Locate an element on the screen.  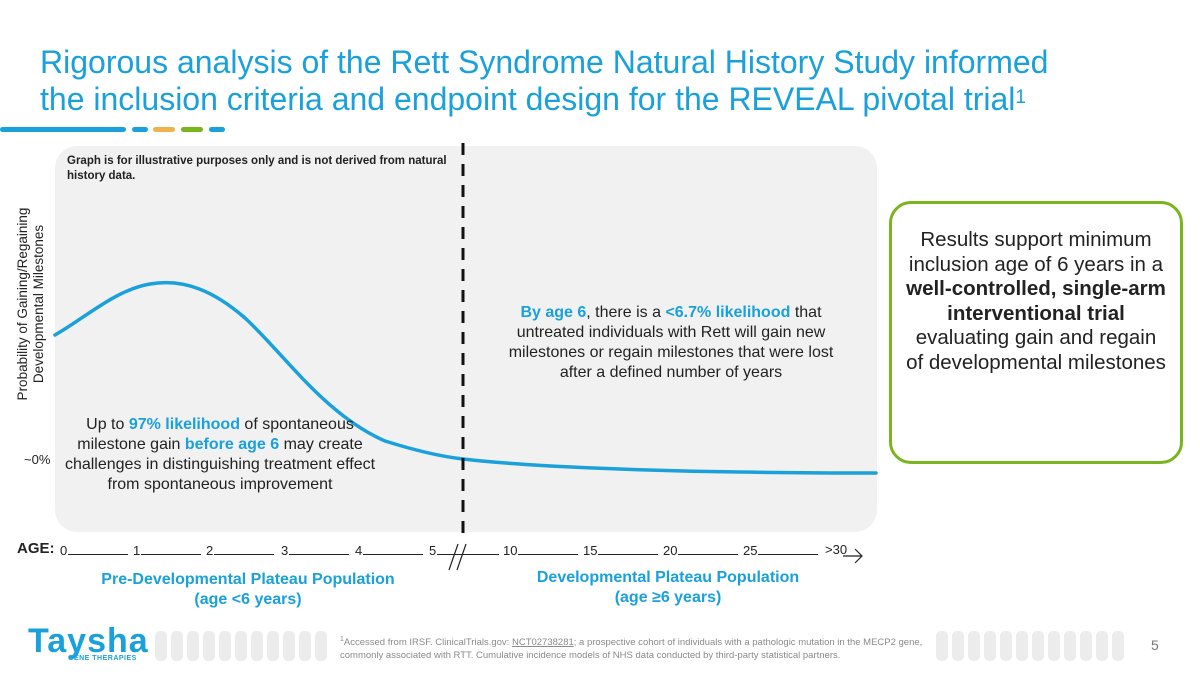
age-tick: 1 is located at coordinates (167, 550).